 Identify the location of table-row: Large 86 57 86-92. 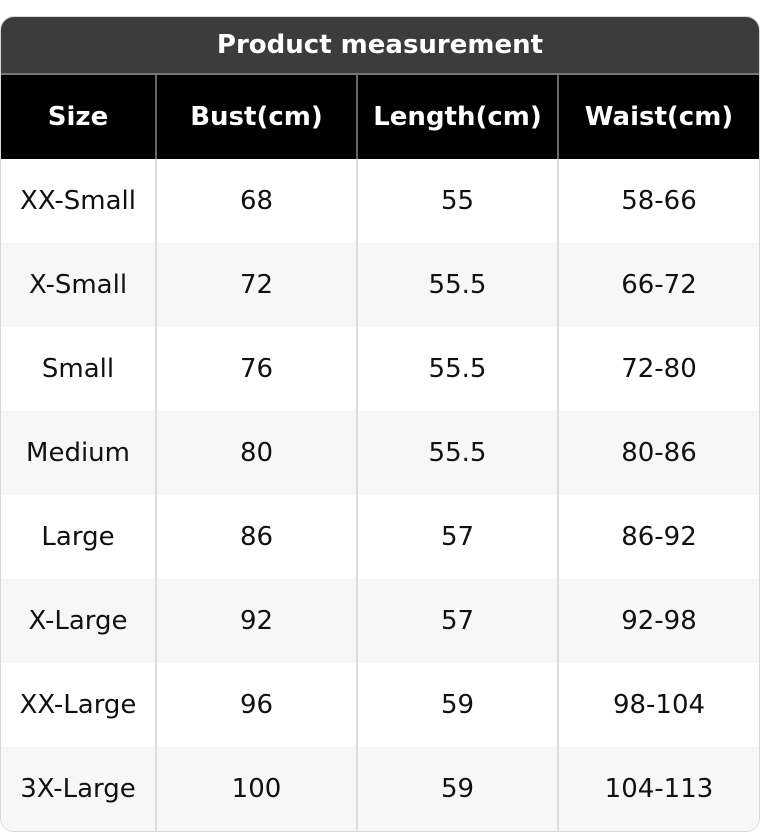
(380, 537).